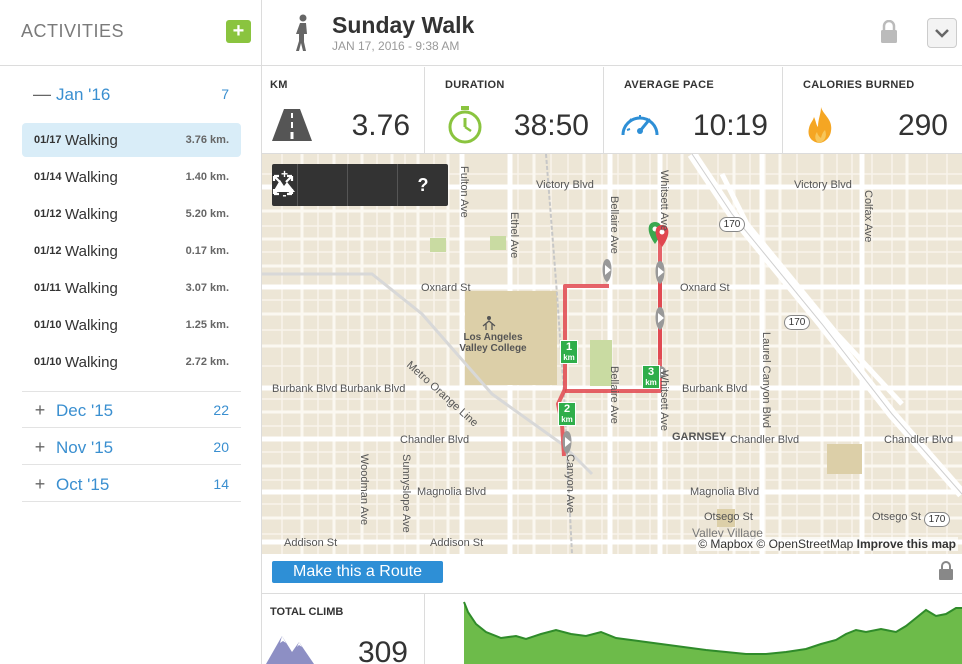 The height and width of the screenshot is (664, 962). I want to click on chevron-down-icon, so click(942, 33).